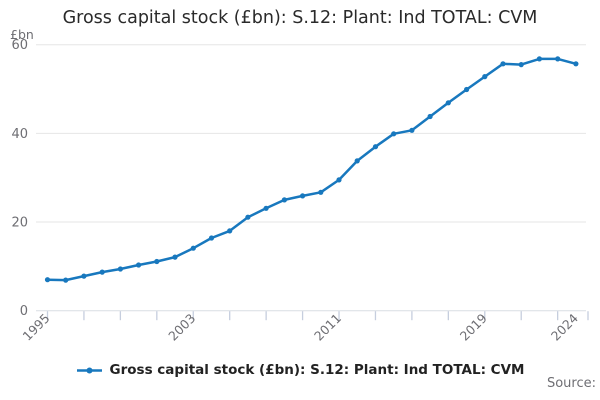  I want to click on y-tick-label: 60, so click(19, 45).